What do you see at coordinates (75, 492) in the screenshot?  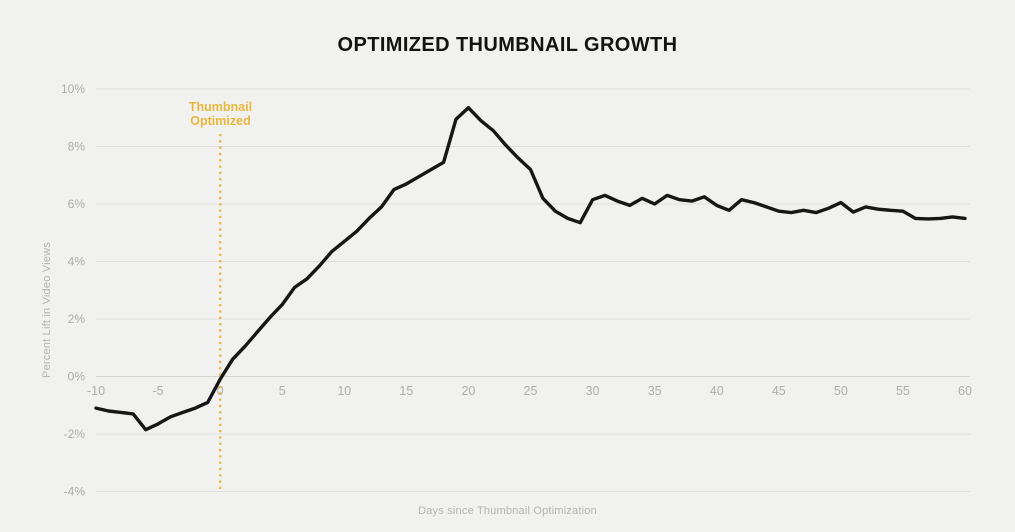 I see `y-tick-label: -4%` at bounding box center [75, 492].